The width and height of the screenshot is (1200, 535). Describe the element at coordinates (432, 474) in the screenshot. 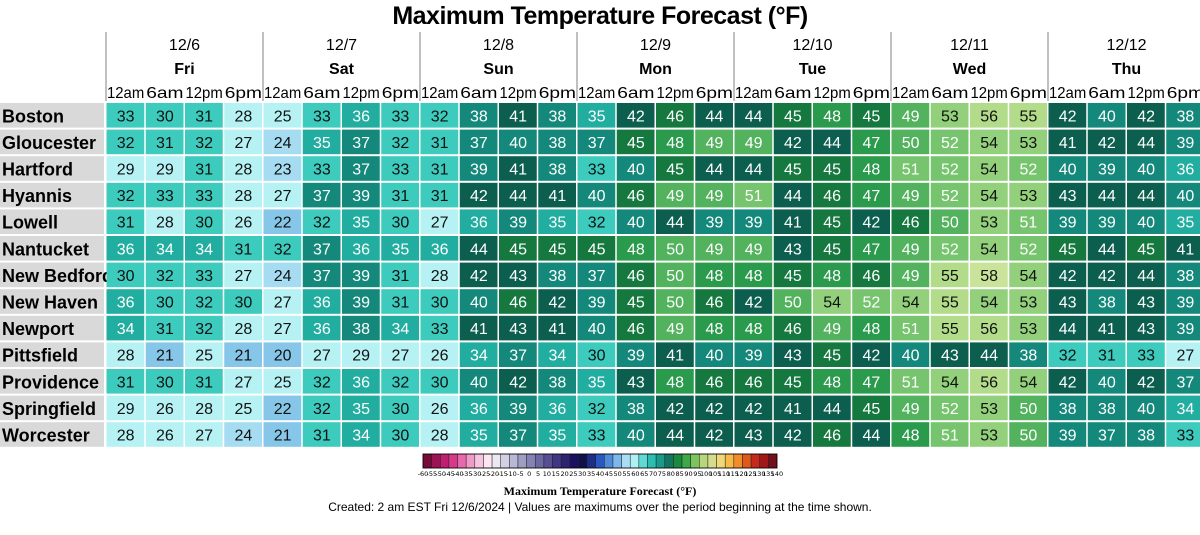

I see `colorbar-tick-label: -55` at that location.